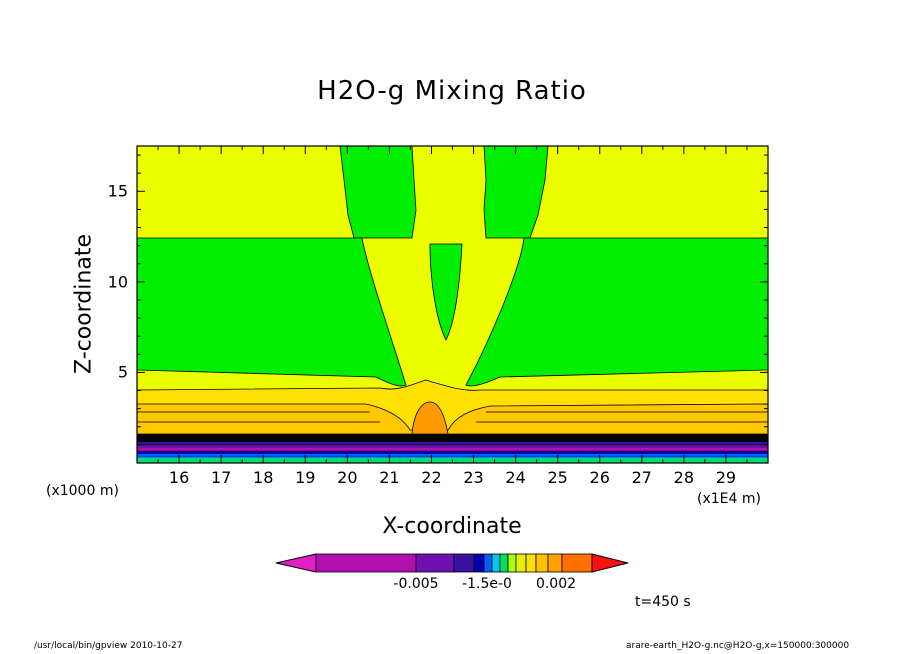 The width and height of the screenshot is (904, 654). I want to click on x-tick-label: 25, so click(557, 477).